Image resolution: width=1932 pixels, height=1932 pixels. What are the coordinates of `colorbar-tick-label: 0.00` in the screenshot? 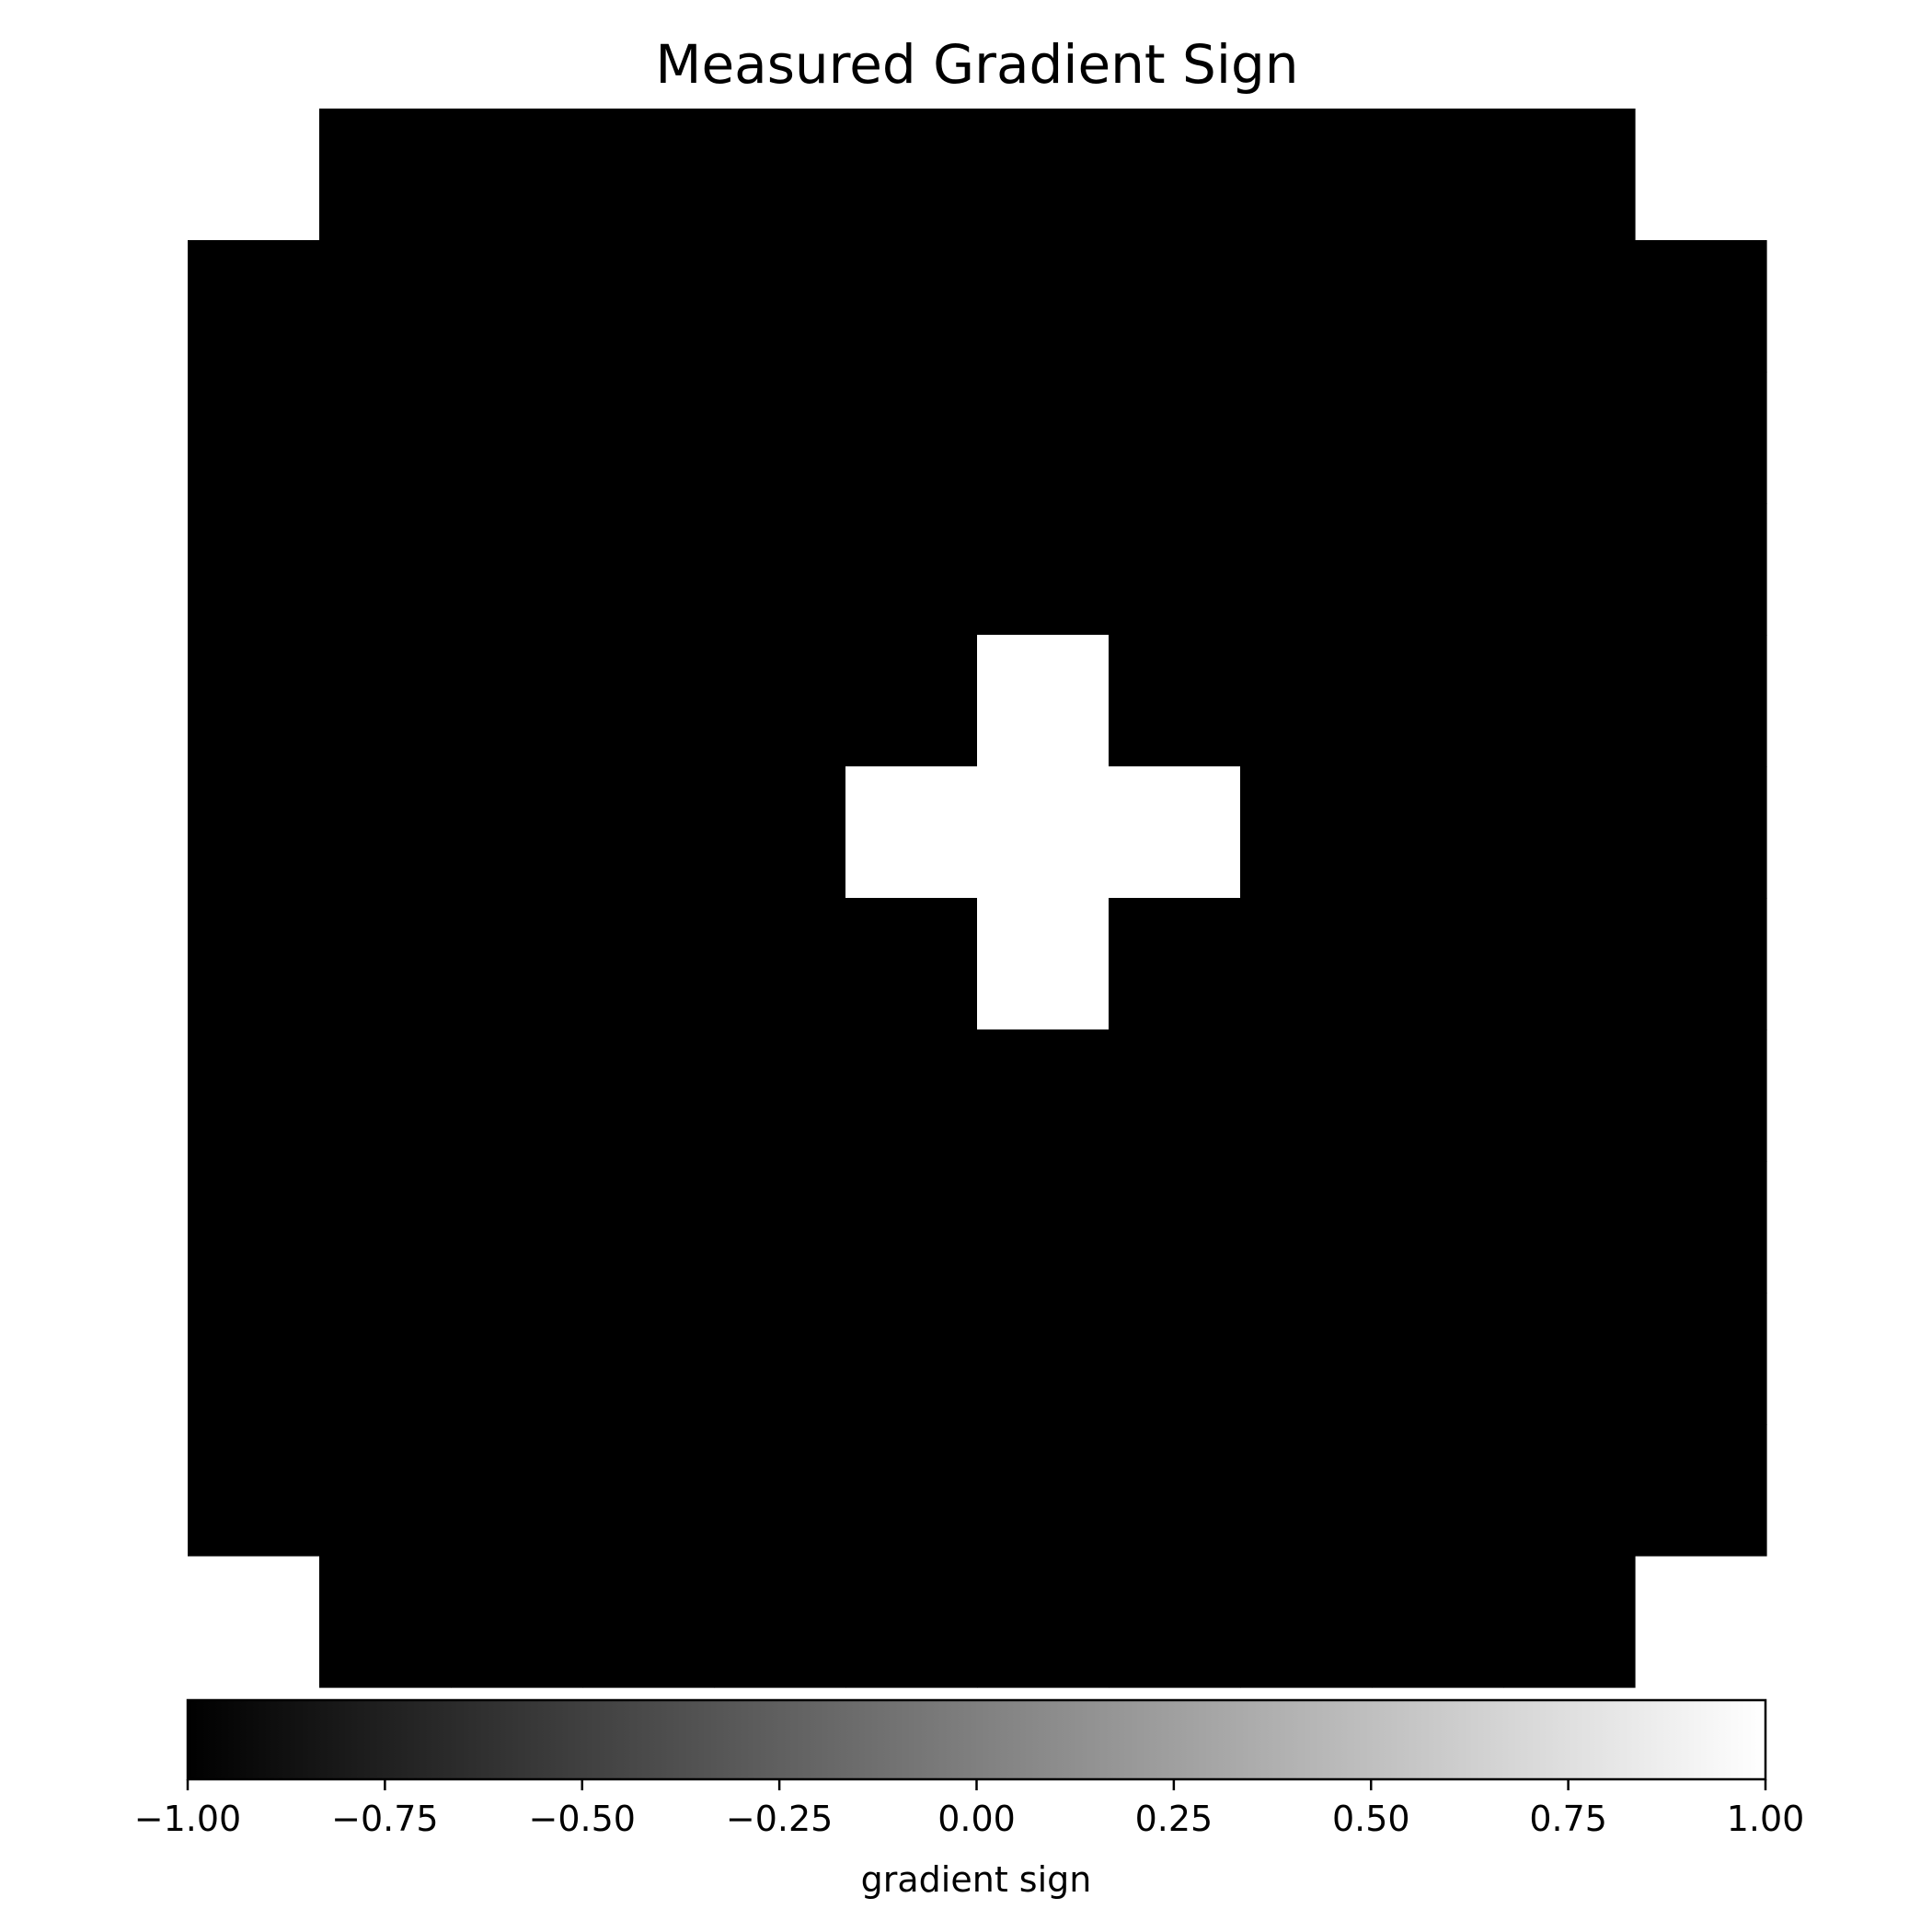 It's located at (976, 1819).